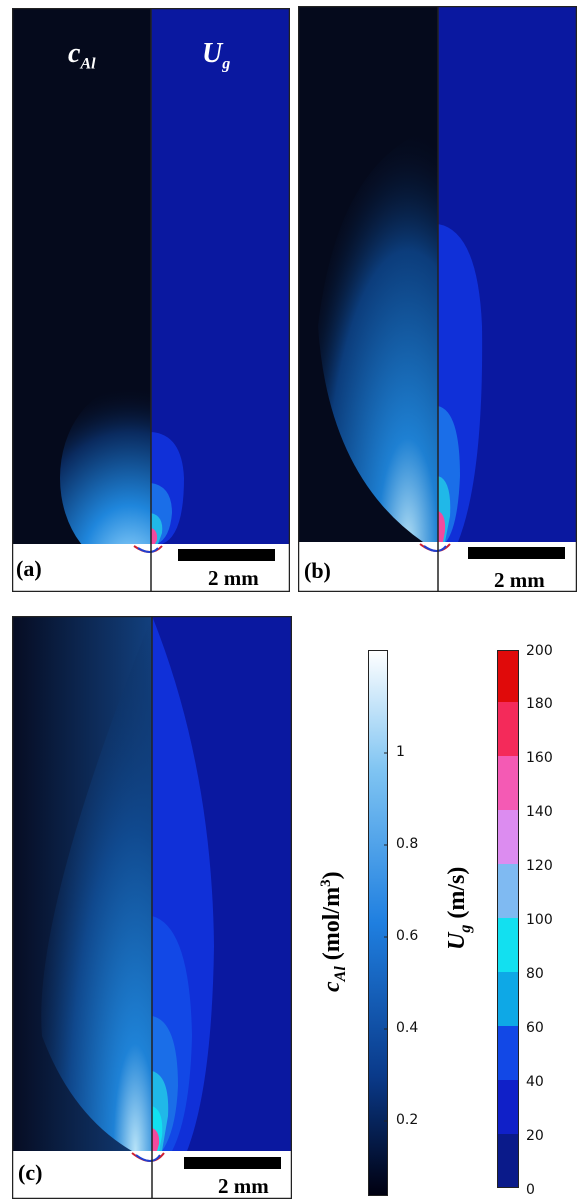 The height and width of the screenshot is (1203, 579). Describe the element at coordinates (508, 919) in the screenshot. I see `ug-colorbar` at that location.